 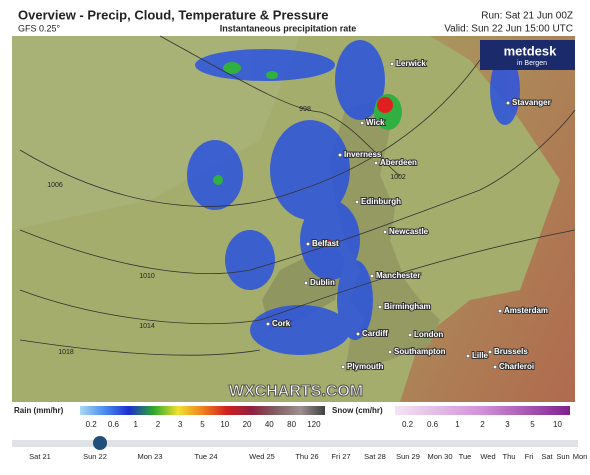 What do you see at coordinates (158, 424) in the screenshot?
I see `rain-tick-label: 2` at bounding box center [158, 424].